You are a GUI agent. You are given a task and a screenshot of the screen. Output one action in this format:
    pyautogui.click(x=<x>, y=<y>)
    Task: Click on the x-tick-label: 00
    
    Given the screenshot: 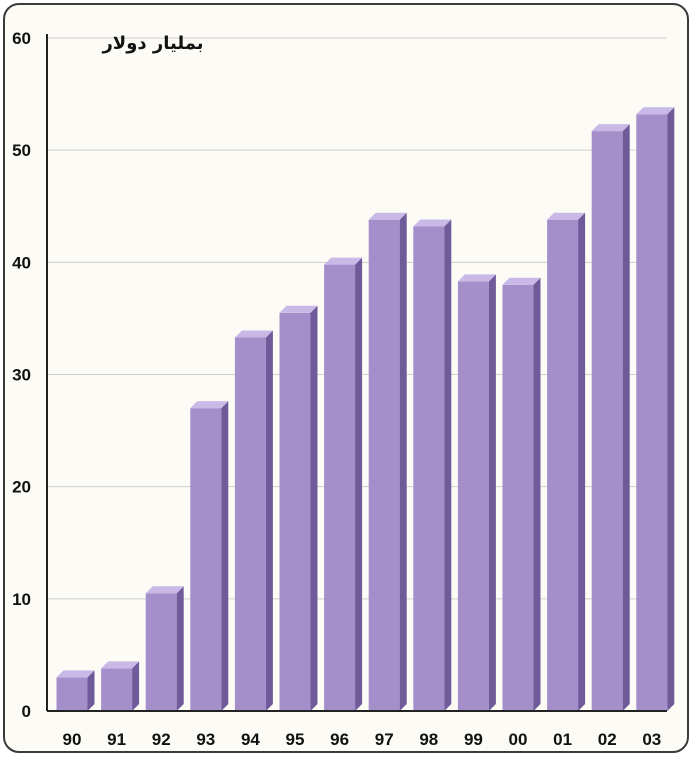 What is the action you would take?
    pyautogui.click(x=518, y=739)
    